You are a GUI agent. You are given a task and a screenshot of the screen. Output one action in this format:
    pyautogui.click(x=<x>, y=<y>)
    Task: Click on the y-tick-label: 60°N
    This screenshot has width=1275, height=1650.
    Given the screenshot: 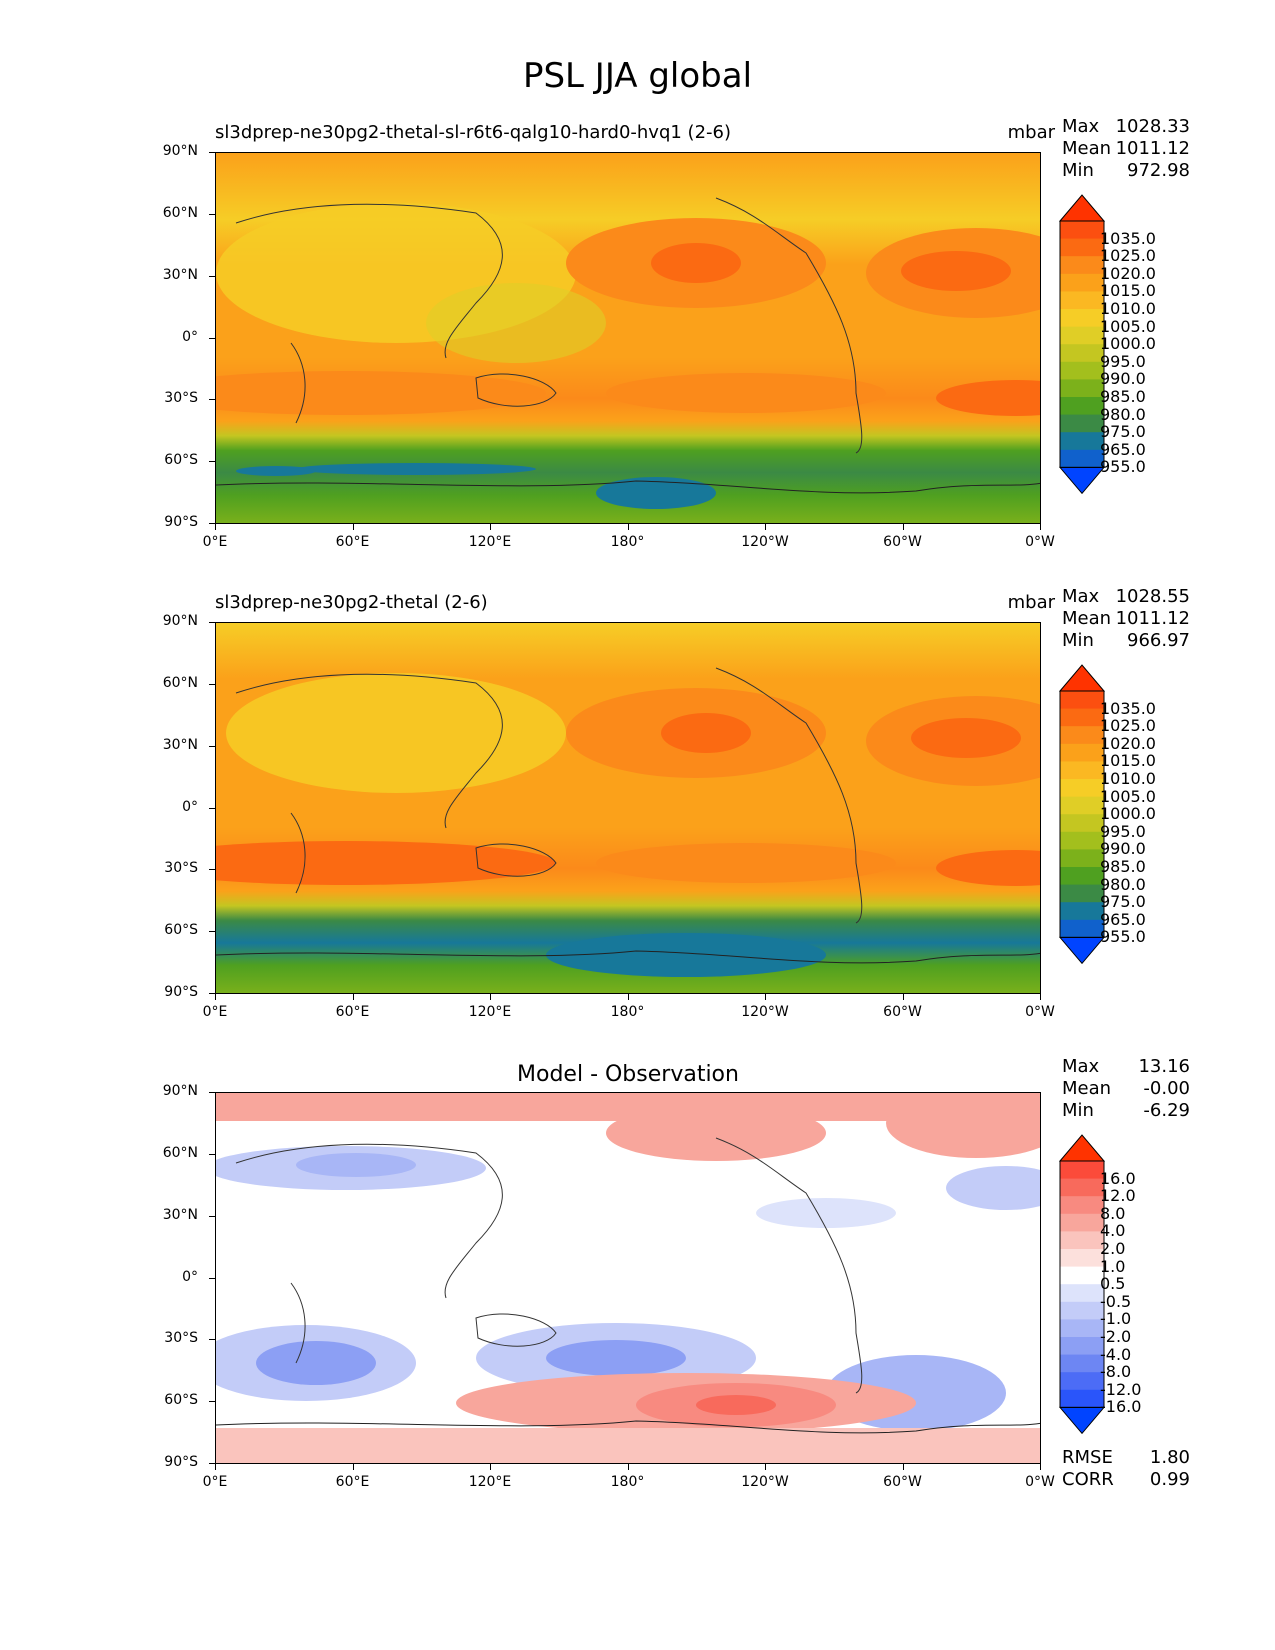 What is the action you would take?
    pyautogui.click(x=180, y=1152)
    